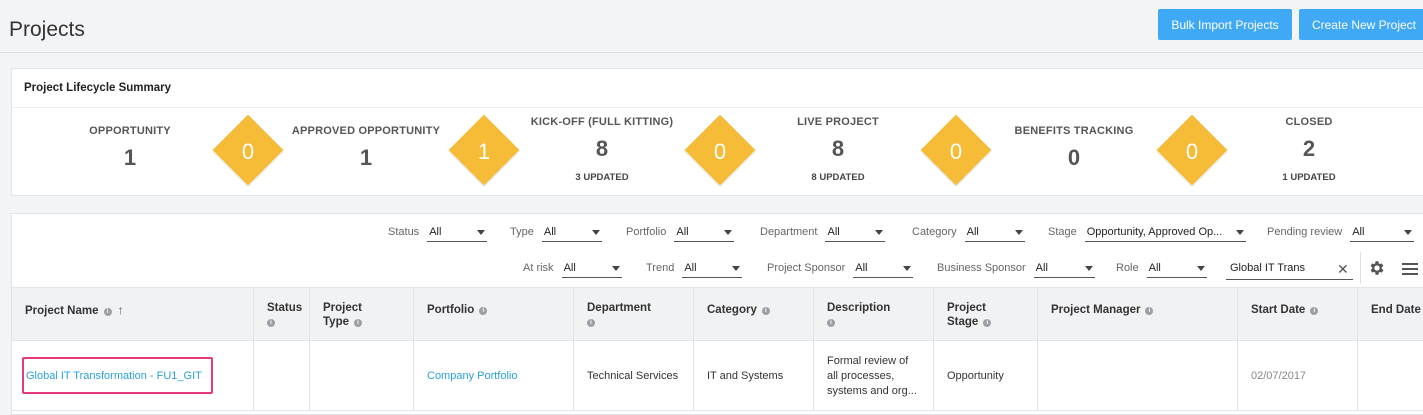  What do you see at coordinates (132, 315) in the screenshot?
I see `column-project-name: Project Name i ↑` at bounding box center [132, 315].